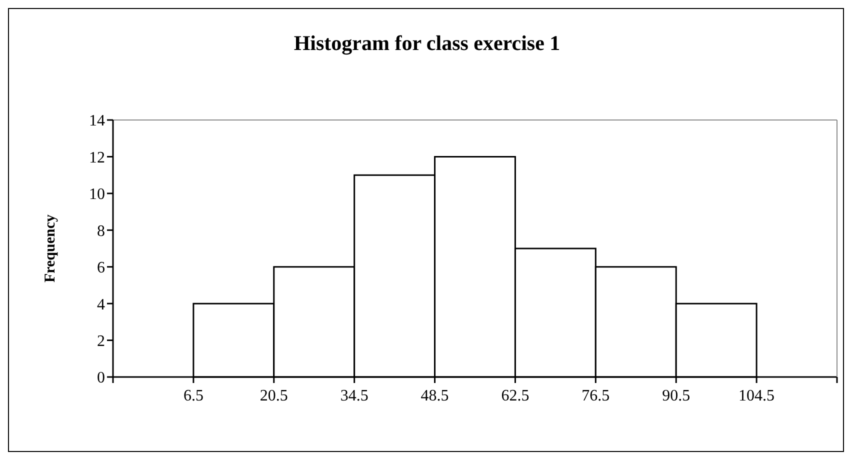 This screenshot has height=454, width=847. I want to click on y-tick-label: 12, so click(97, 157).